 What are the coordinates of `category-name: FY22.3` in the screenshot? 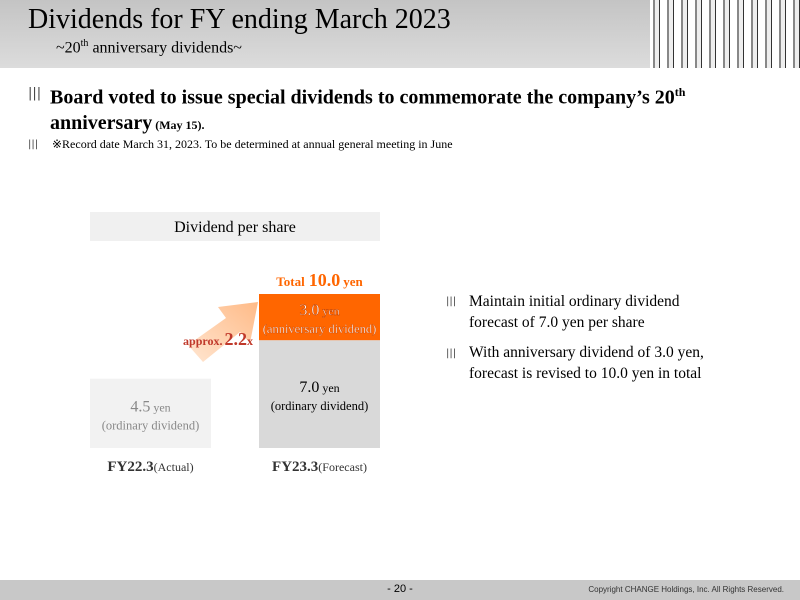 It's located at (130, 467).